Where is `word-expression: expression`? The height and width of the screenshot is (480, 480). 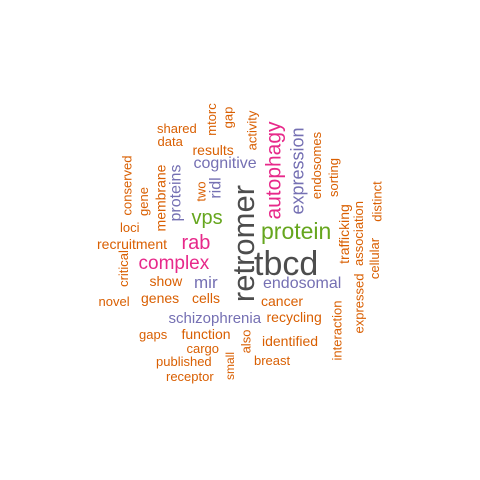 word-expression: expression is located at coordinates (297, 171).